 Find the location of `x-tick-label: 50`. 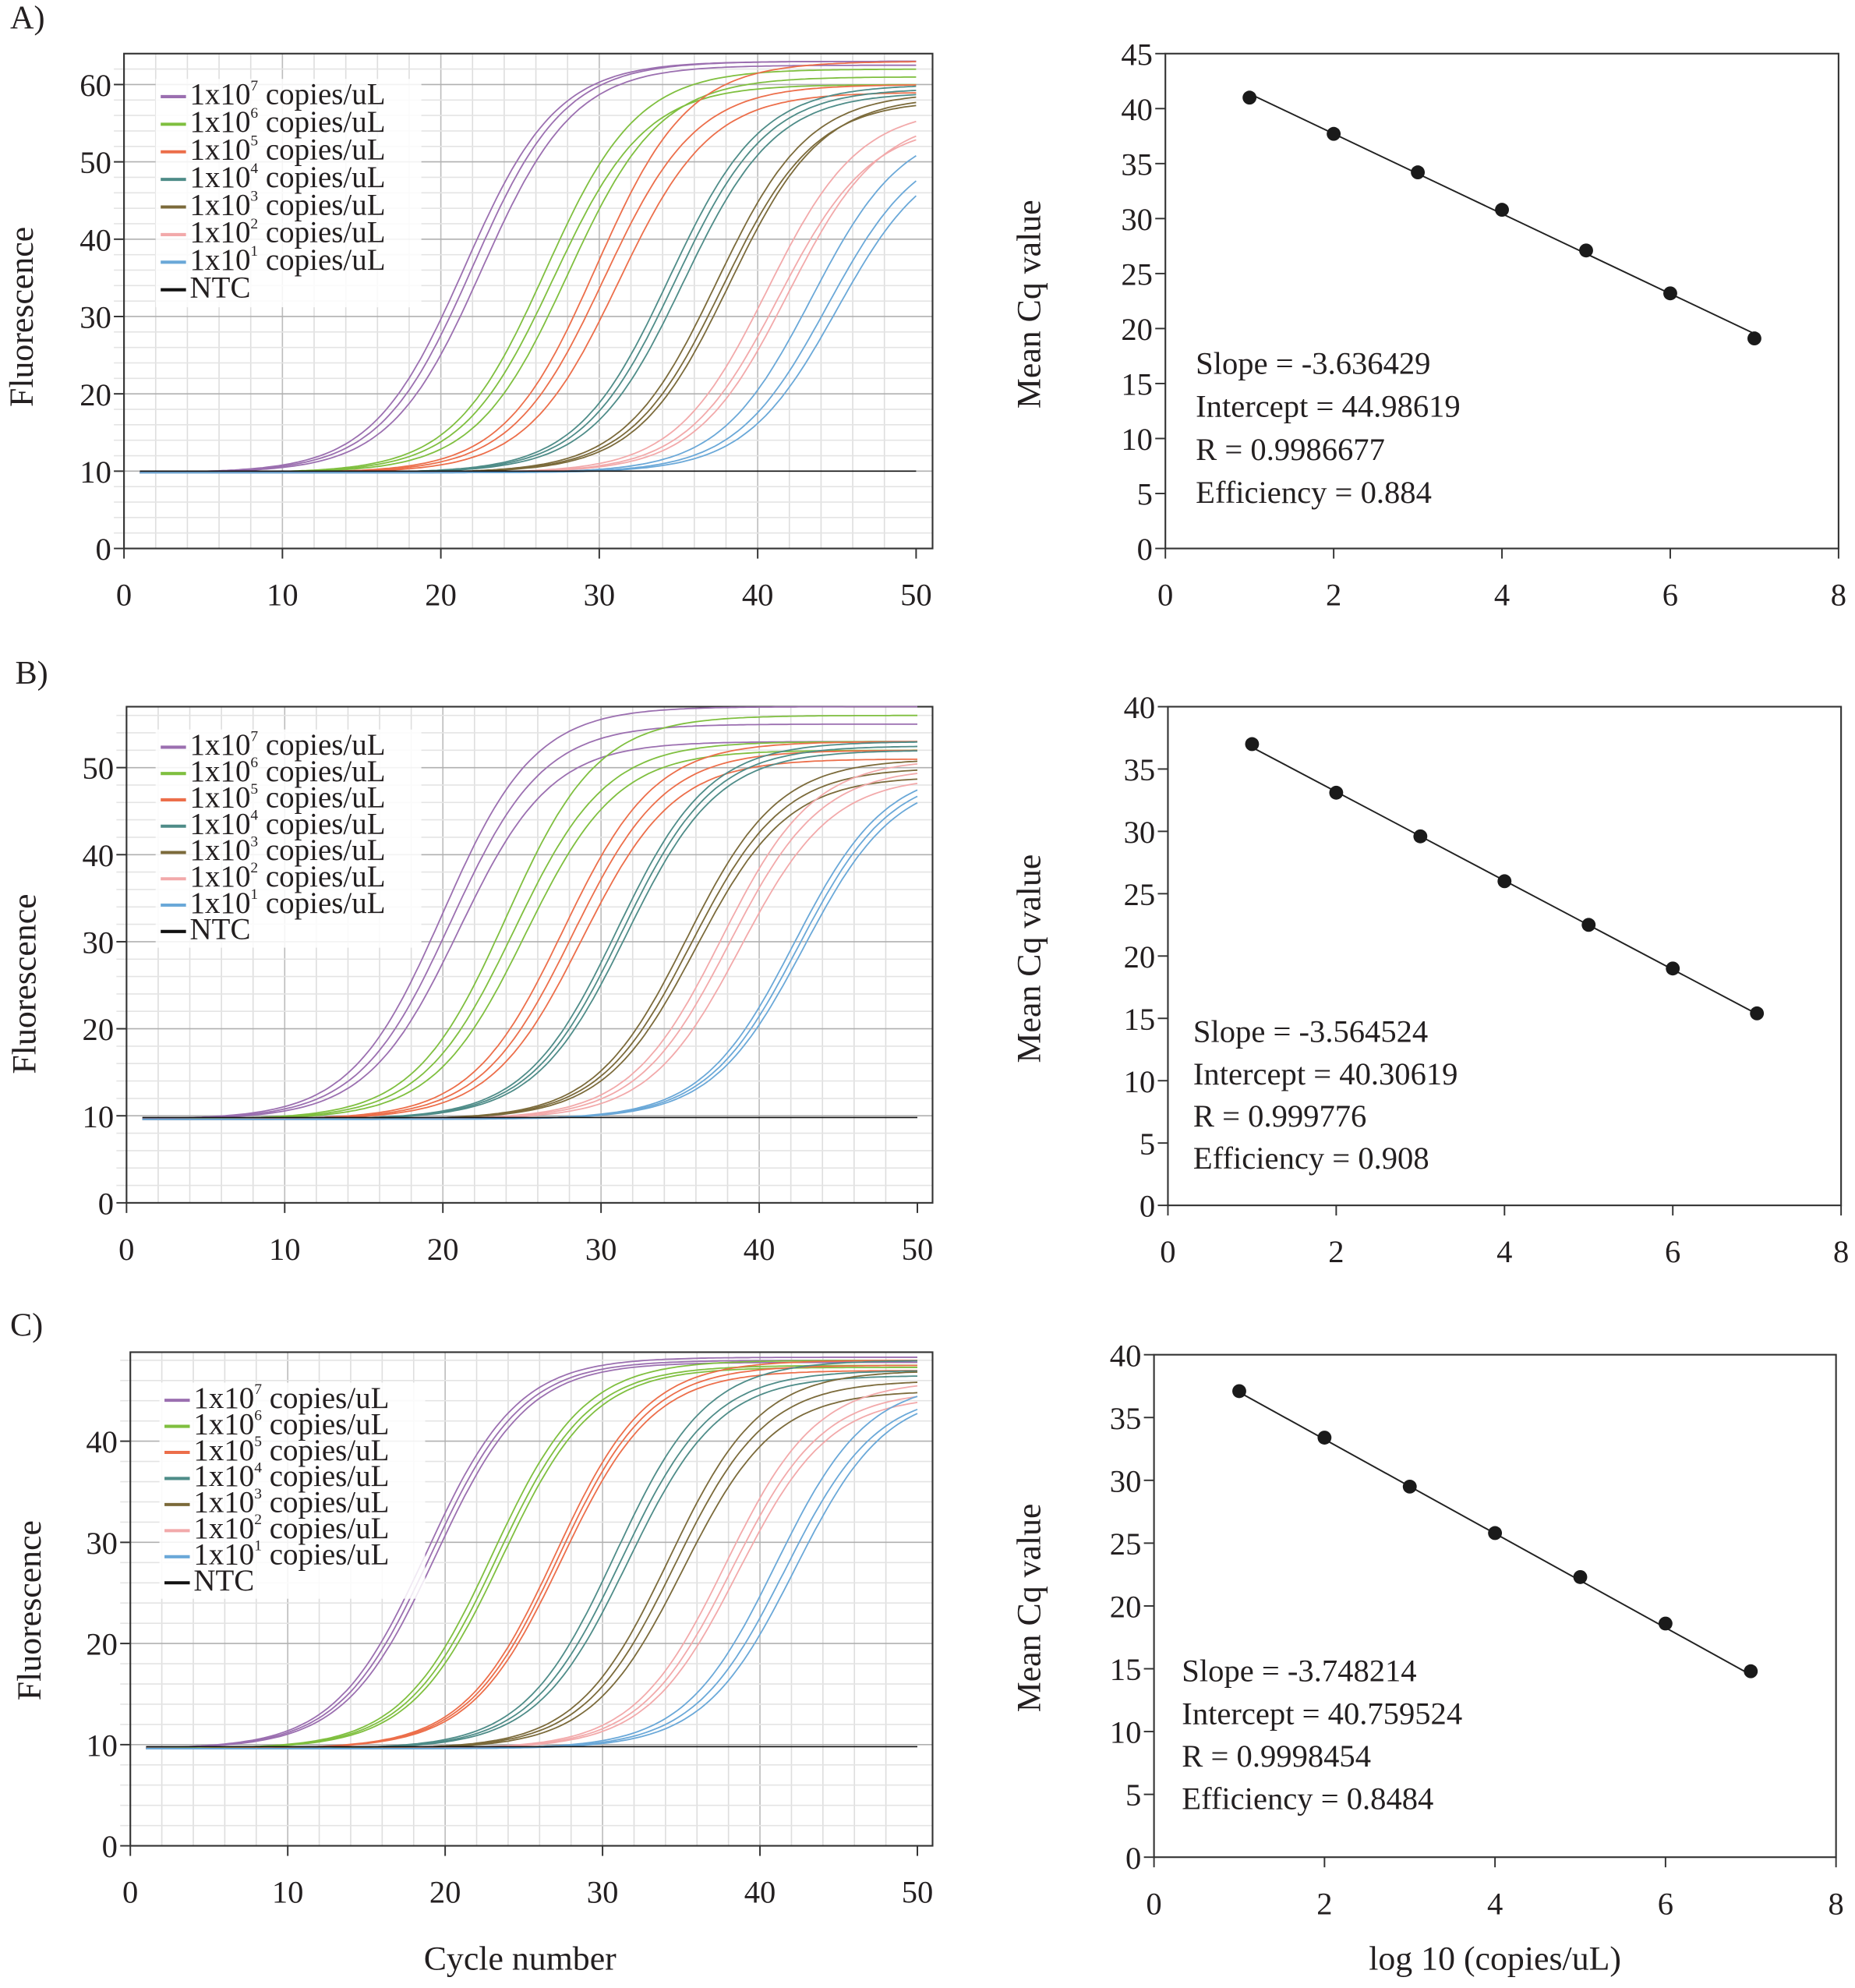

x-tick-label: 50 is located at coordinates (918, 1892).